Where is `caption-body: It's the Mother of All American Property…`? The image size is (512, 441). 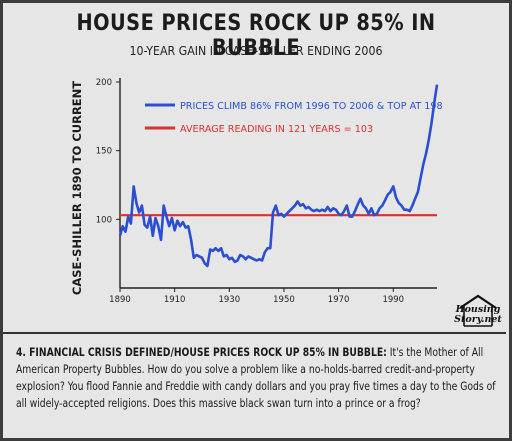
caption-body: It's the Mother of All American Property… is located at coordinates (256, 377).